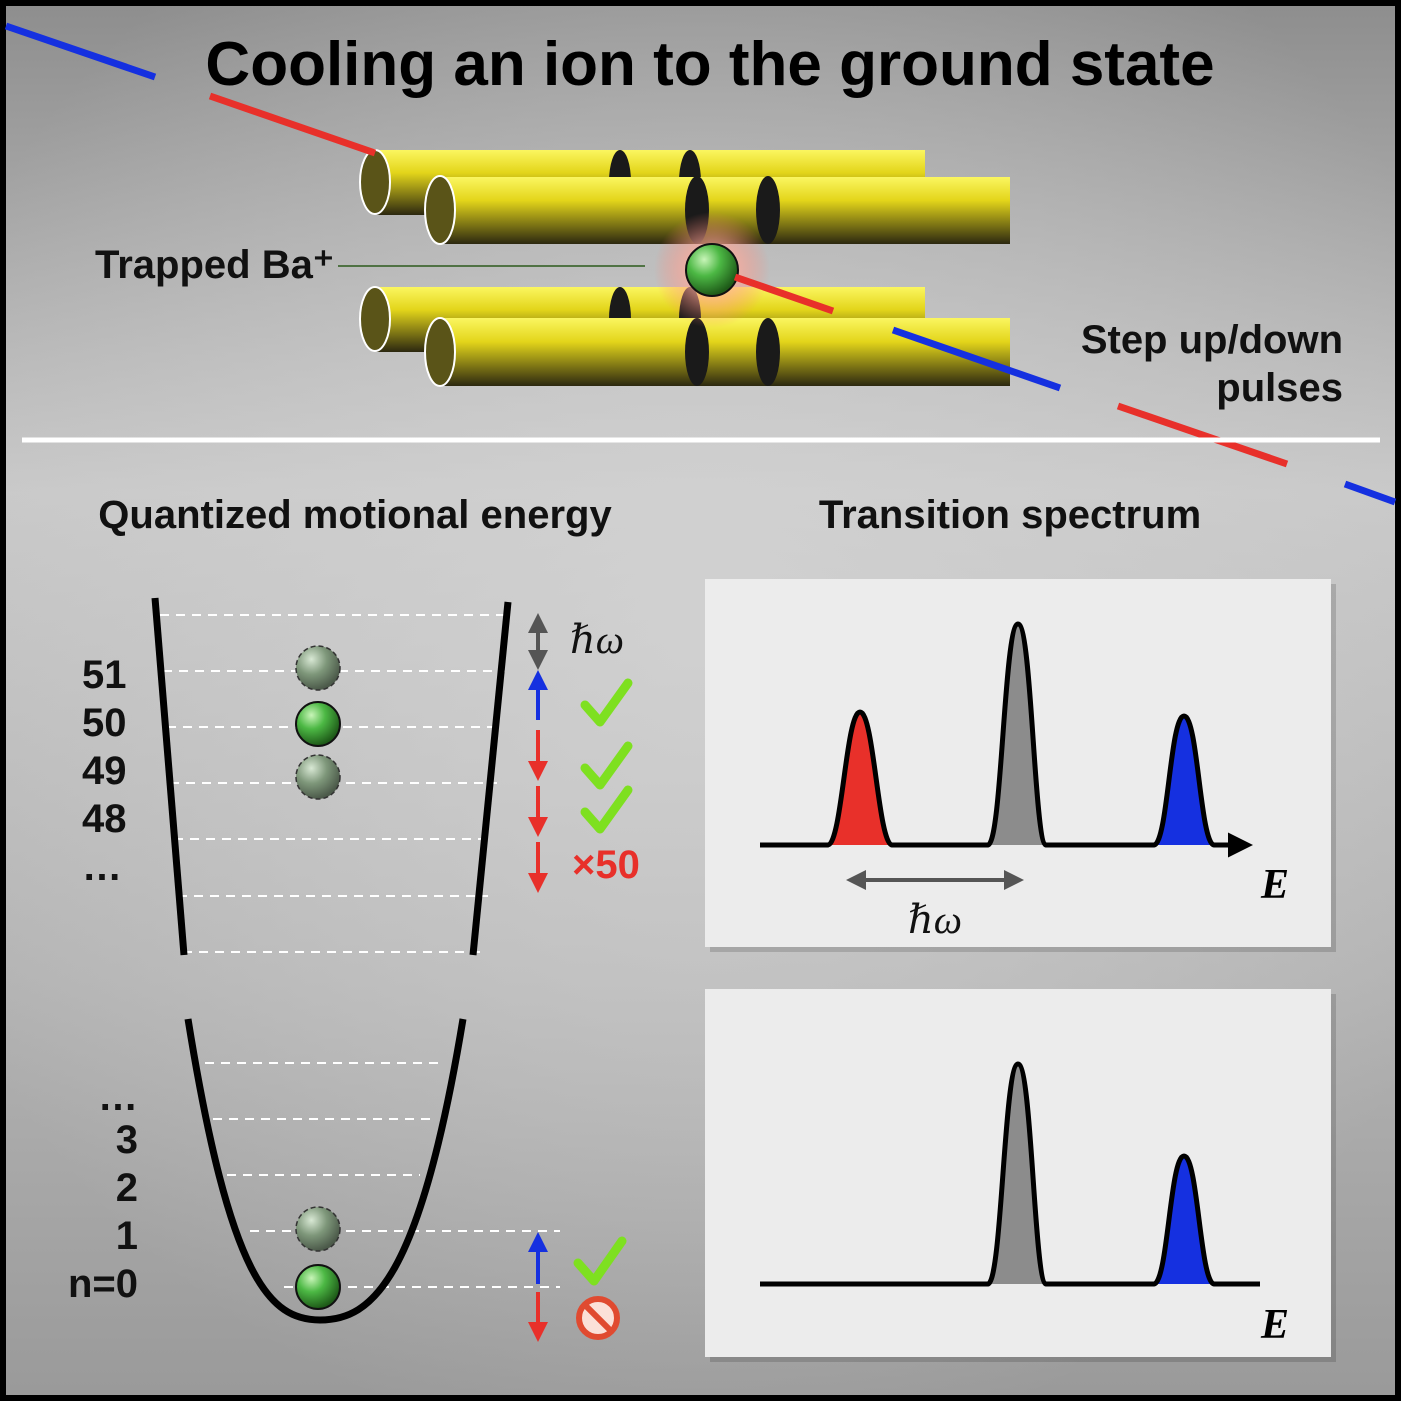 This screenshot has height=1401, width=1401. What do you see at coordinates (361, 776) in the screenshot?
I see `upper-energy-well: 51 50 49 48 … ℏω ×50` at bounding box center [361, 776].